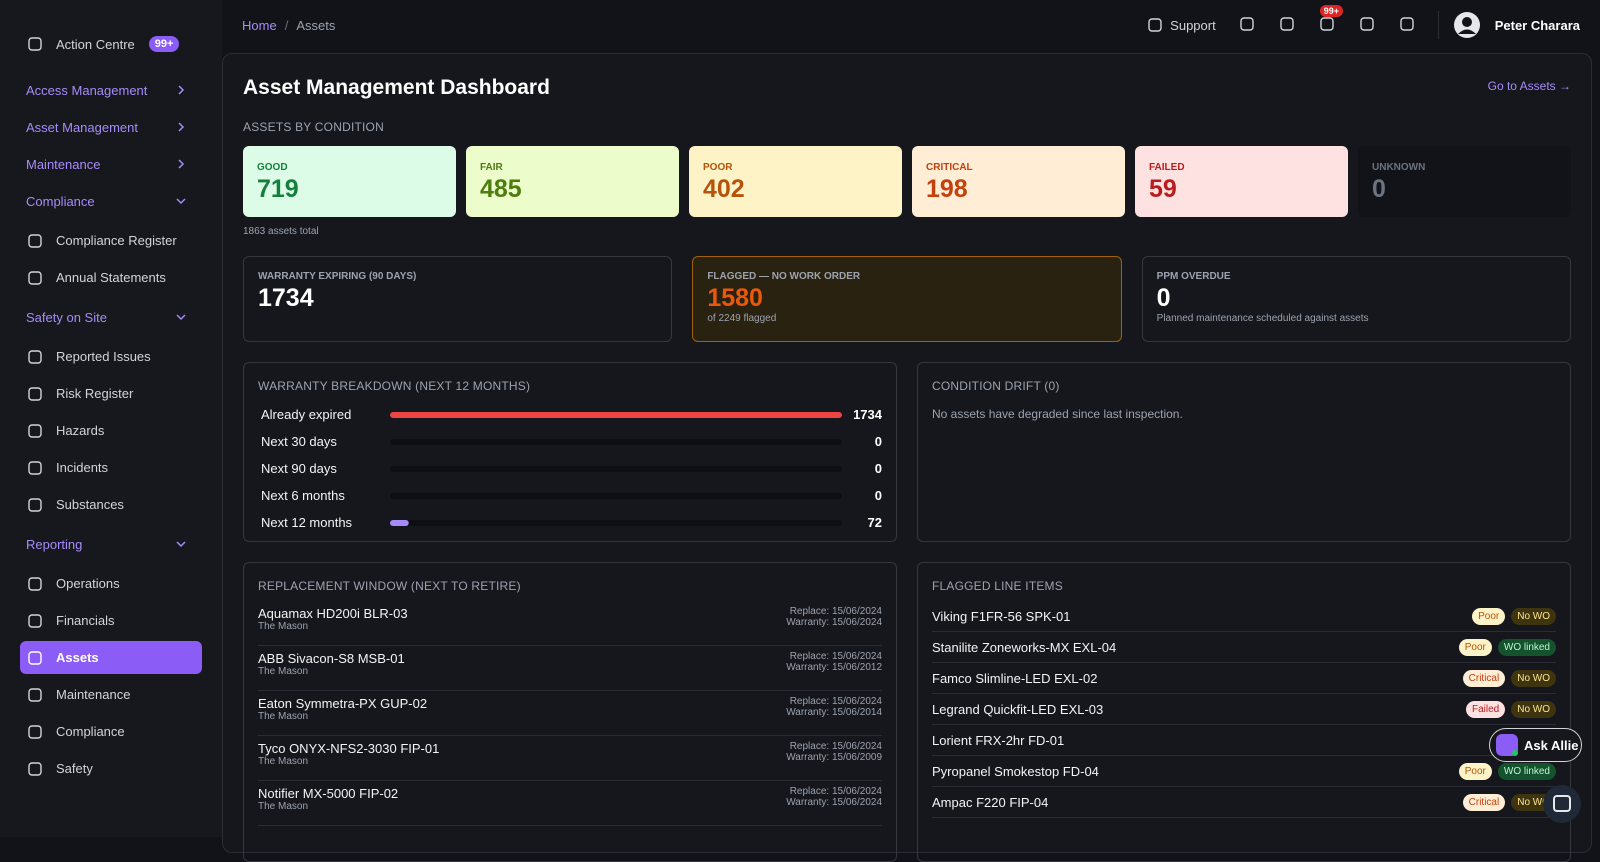  What do you see at coordinates (111, 317) in the screenshot?
I see `section-header: Safety on Site` at bounding box center [111, 317].